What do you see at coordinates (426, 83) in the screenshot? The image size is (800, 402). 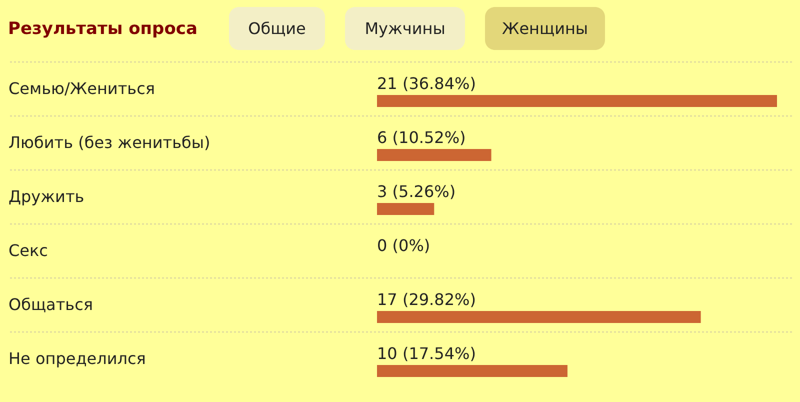 I see `data-label: 21 (36.84%)` at bounding box center [426, 83].